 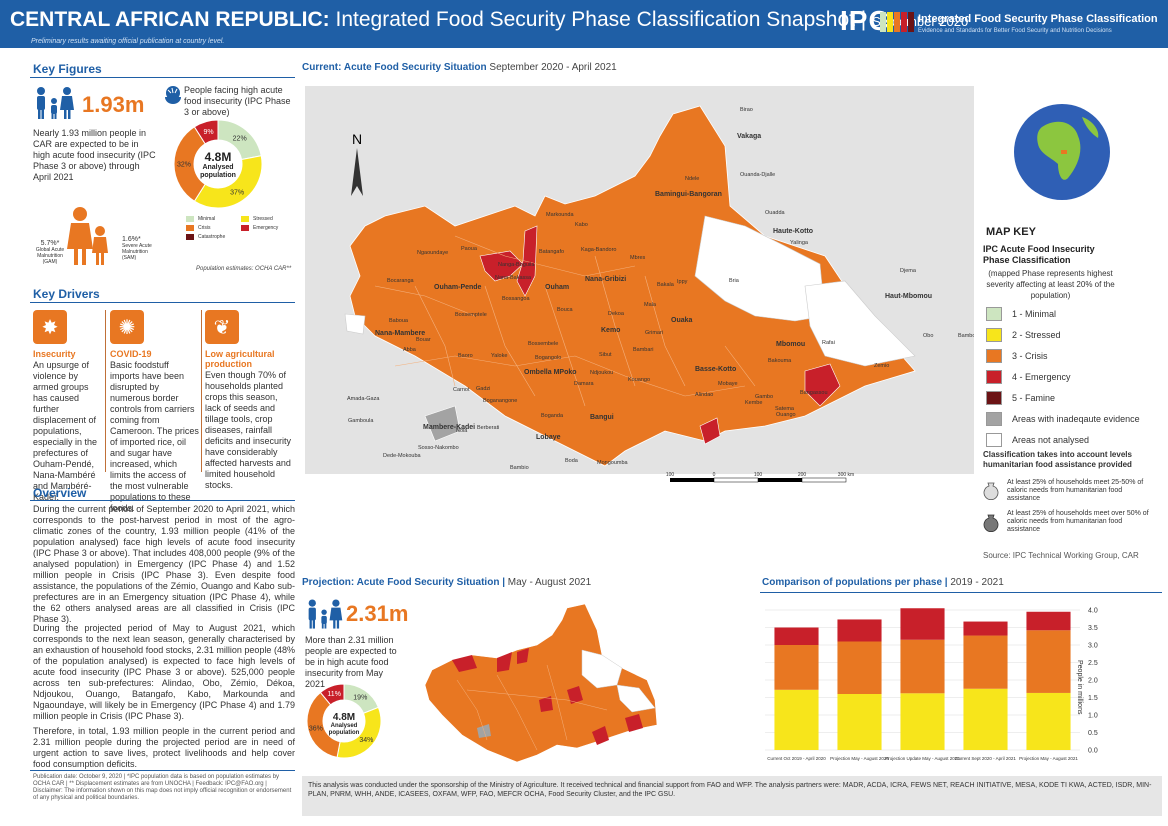 I want to click on scale-label: 0, so click(x=714, y=475).